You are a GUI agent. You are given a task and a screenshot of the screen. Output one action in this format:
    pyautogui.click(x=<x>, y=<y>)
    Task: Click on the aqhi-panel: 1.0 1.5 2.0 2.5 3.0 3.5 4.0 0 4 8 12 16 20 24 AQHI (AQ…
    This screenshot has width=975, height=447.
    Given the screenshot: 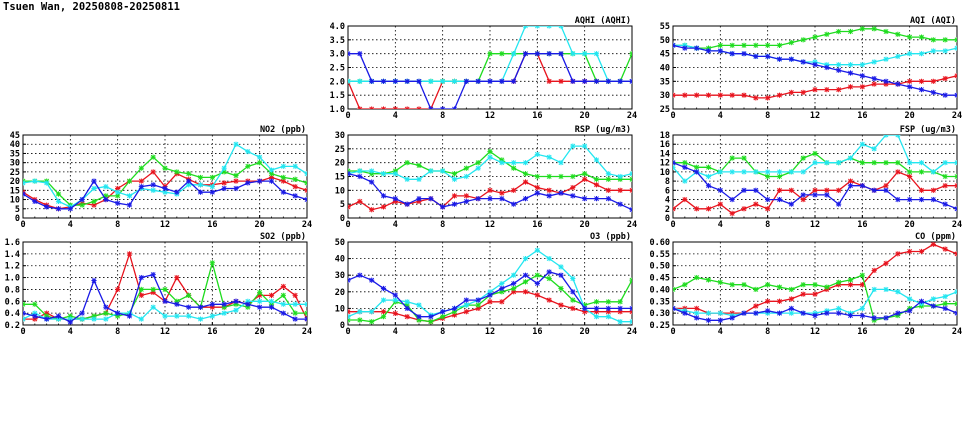 What is the action you would take?
    pyautogui.click(x=483, y=68)
    